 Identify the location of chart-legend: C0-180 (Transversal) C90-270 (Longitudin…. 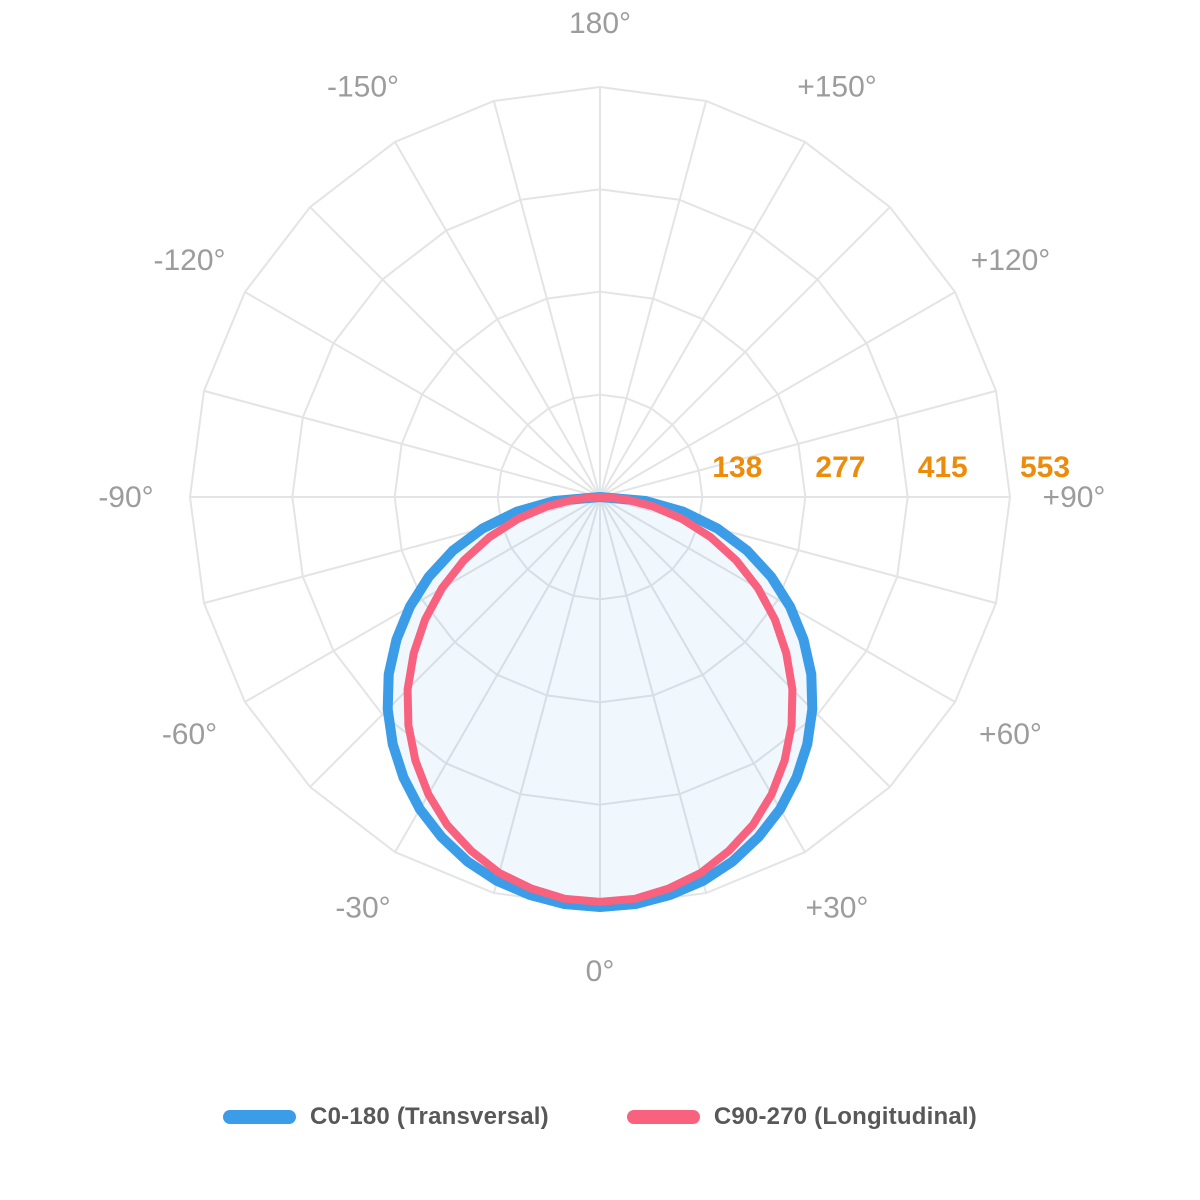
(600, 1117).